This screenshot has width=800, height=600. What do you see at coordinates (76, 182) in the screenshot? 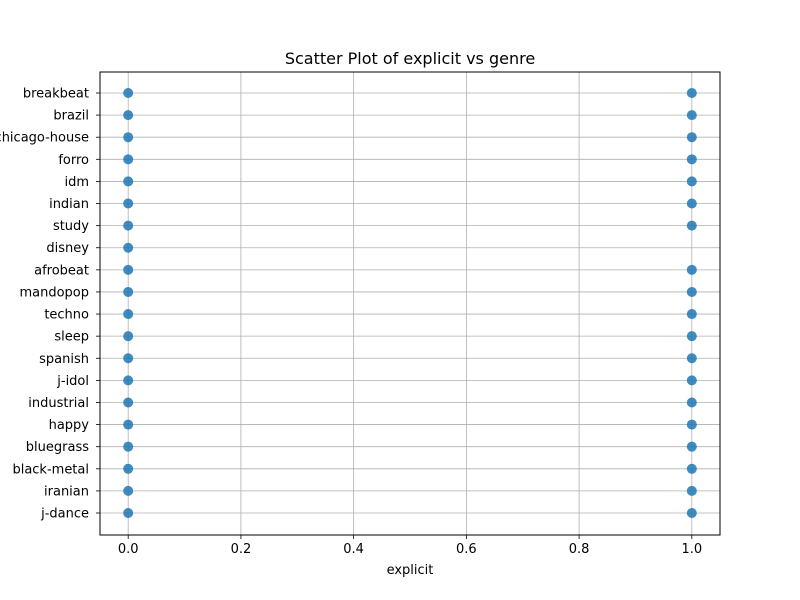
I see `y-tick-label: idm` at bounding box center [76, 182].